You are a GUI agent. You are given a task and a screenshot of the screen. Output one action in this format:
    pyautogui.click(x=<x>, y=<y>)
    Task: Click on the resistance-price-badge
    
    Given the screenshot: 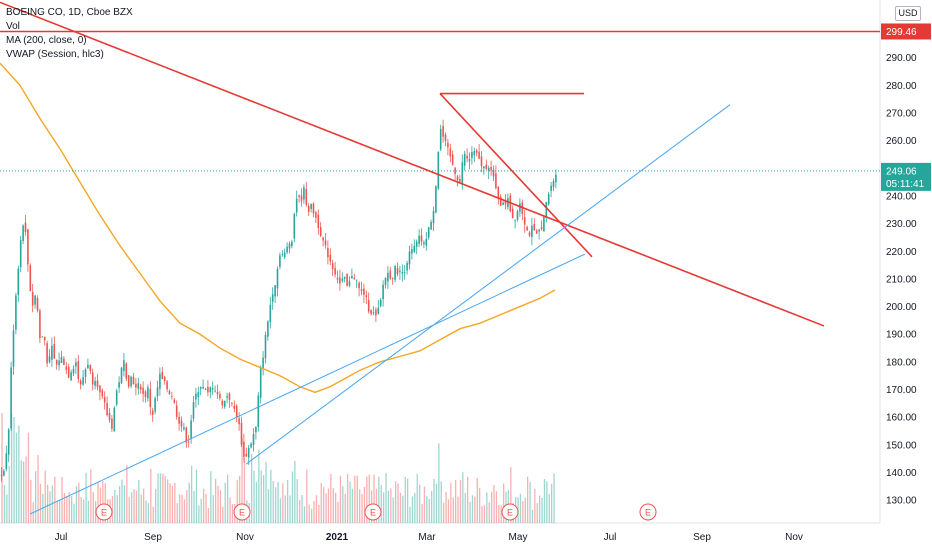 What is the action you would take?
    pyautogui.click(x=906, y=31)
    